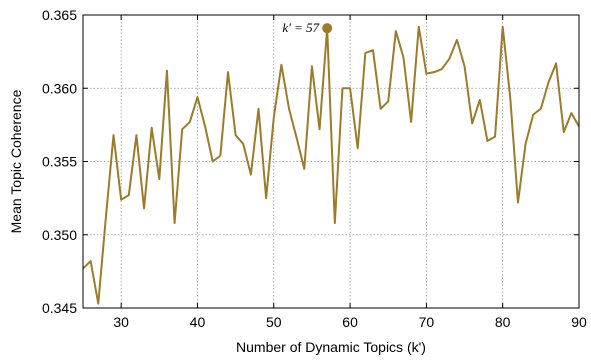 This screenshot has height=360, width=591. Describe the element at coordinates (350, 322) in the screenshot. I see `x-tick-label: 60` at that location.